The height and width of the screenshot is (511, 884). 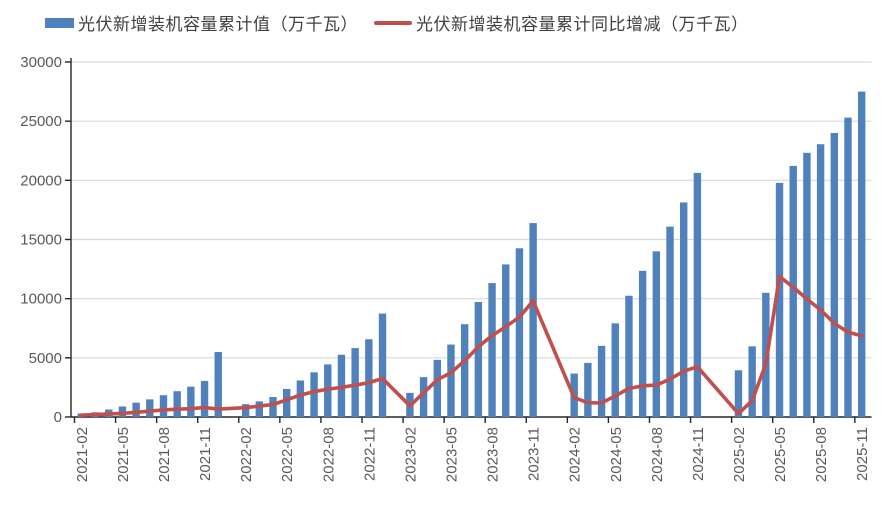 What do you see at coordinates (328, 454) in the screenshot?
I see `x-tick-label: 2022-08` at bounding box center [328, 454].